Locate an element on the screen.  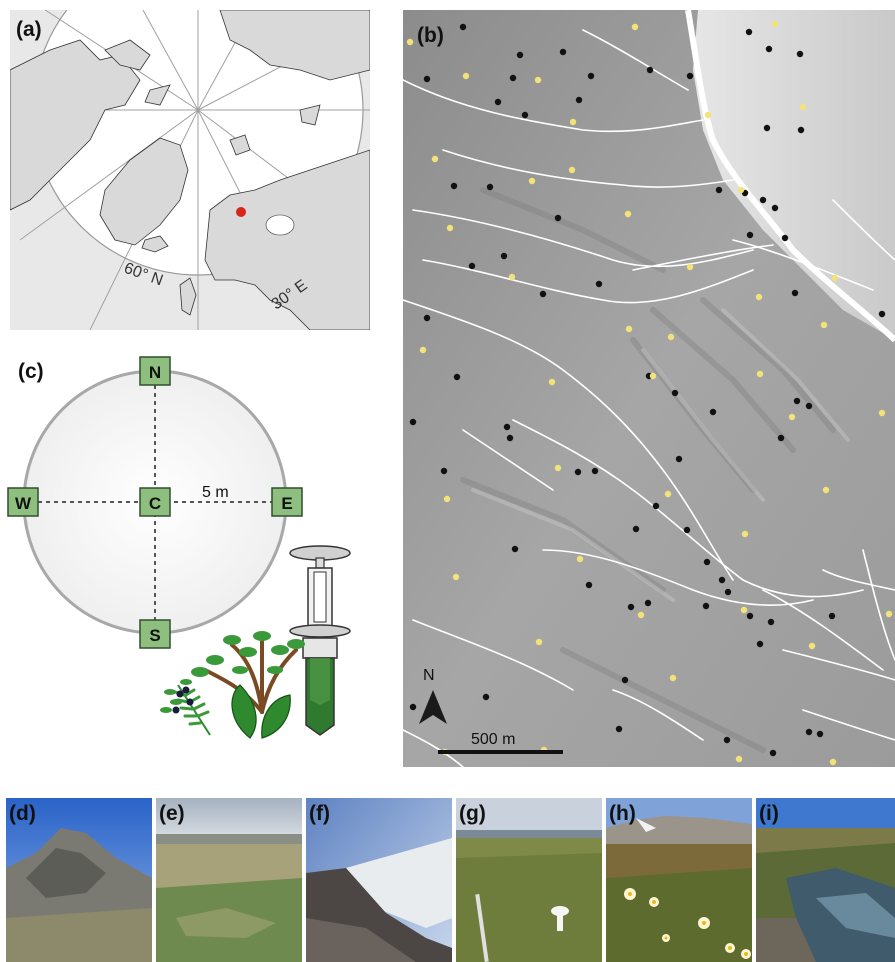
photo-g: (g) is located at coordinates (529, 880).